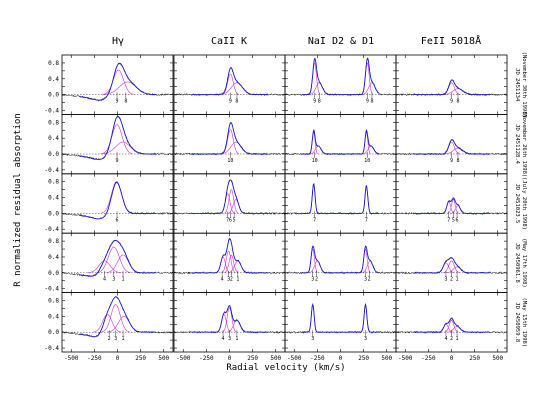  I want to click on component-label: 2, so click(231, 280).